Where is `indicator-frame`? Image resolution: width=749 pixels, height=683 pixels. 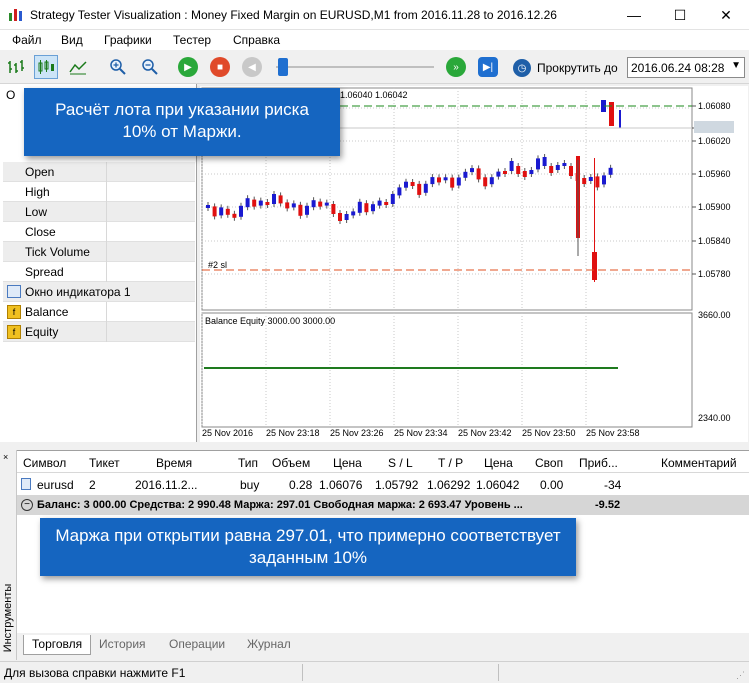 indicator-frame is located at coordinates (447, 370).